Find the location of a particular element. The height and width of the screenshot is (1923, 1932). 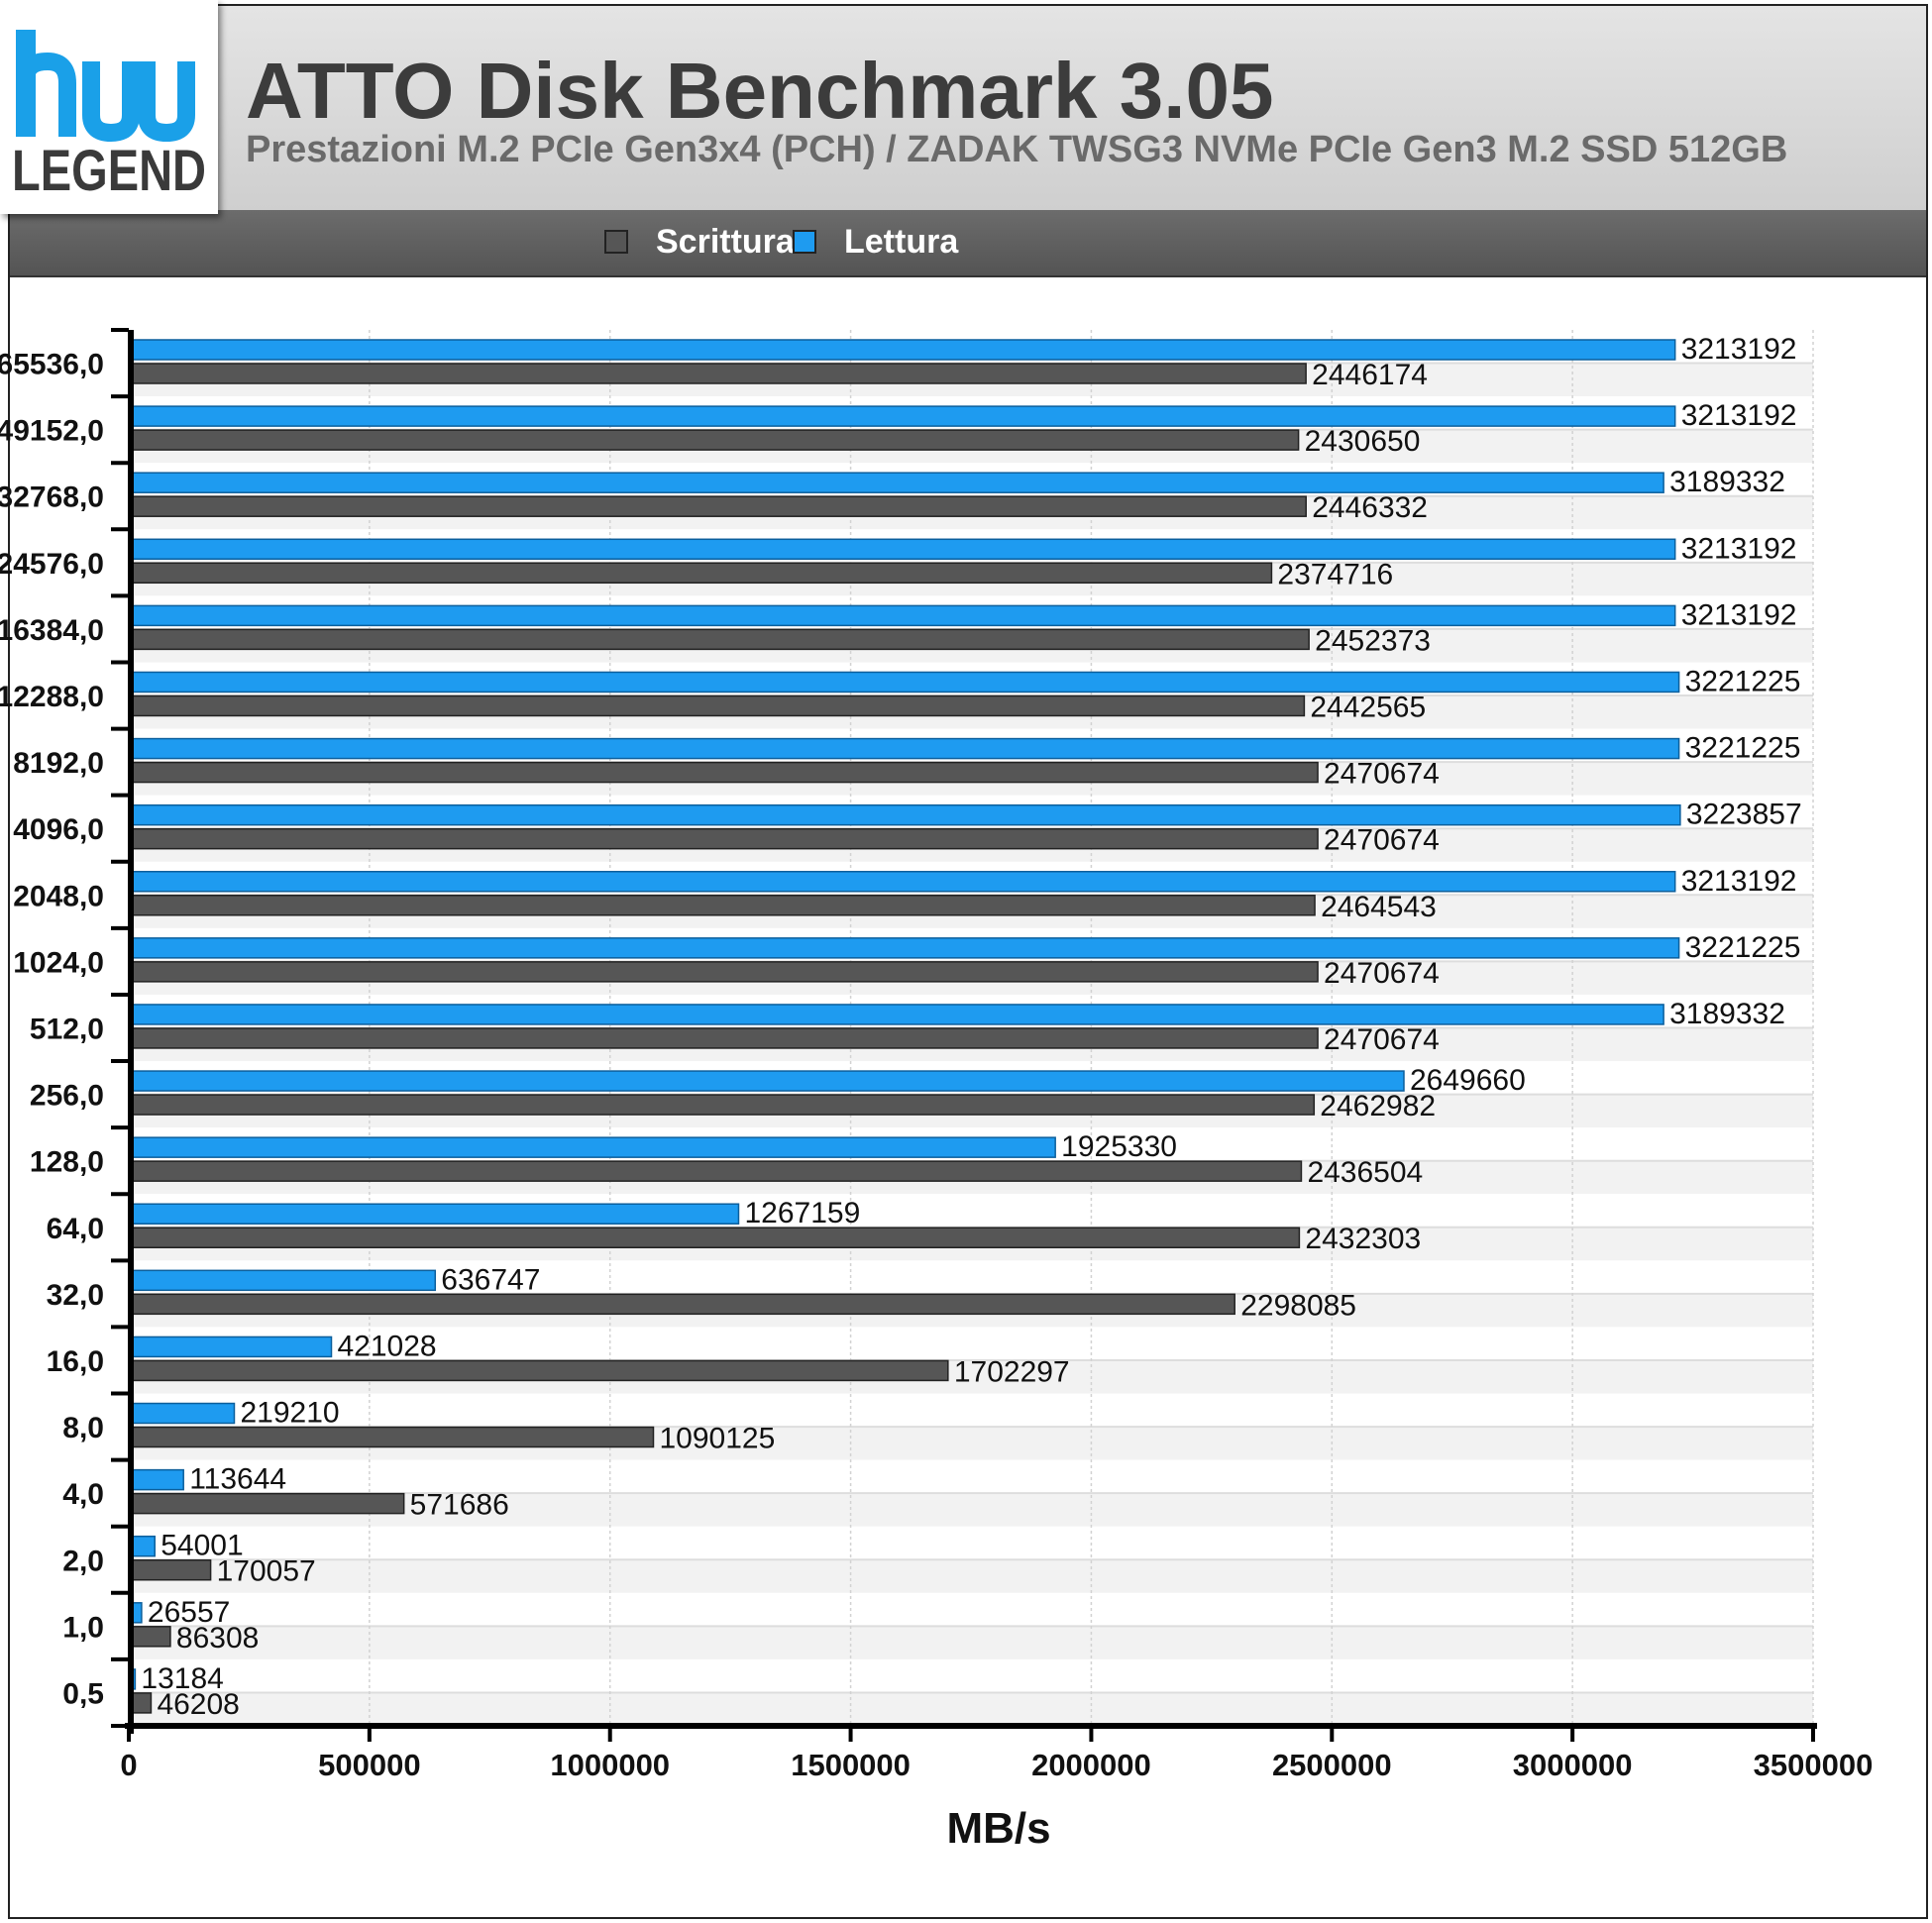

y-tick-label: 4,0 is located at coordinates (83, 1494).